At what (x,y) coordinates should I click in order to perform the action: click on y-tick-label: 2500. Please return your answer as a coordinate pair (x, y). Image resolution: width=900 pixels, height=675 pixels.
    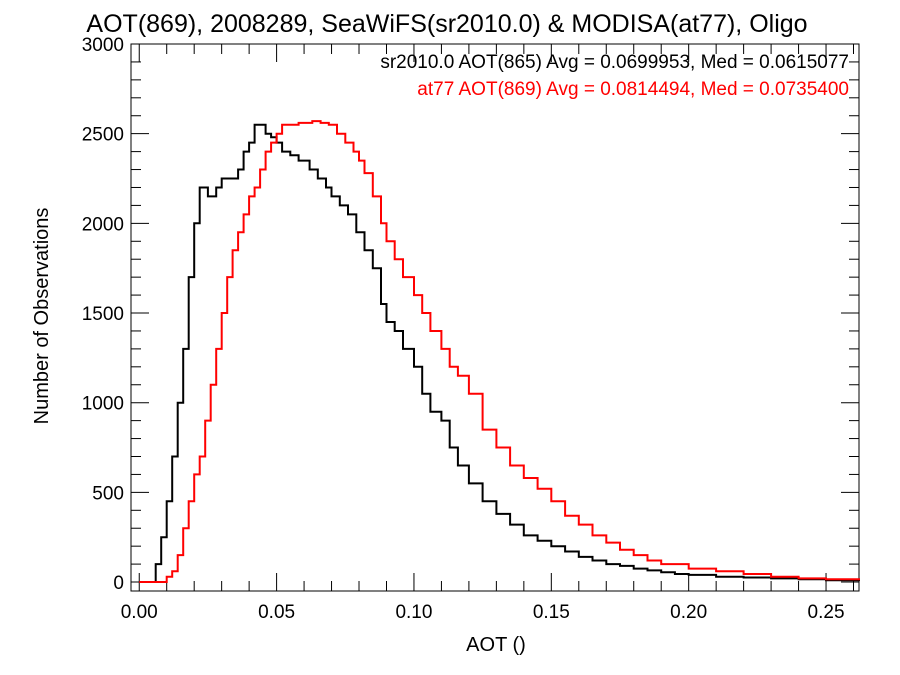
    Looking at the image, I should click on (103, 135).